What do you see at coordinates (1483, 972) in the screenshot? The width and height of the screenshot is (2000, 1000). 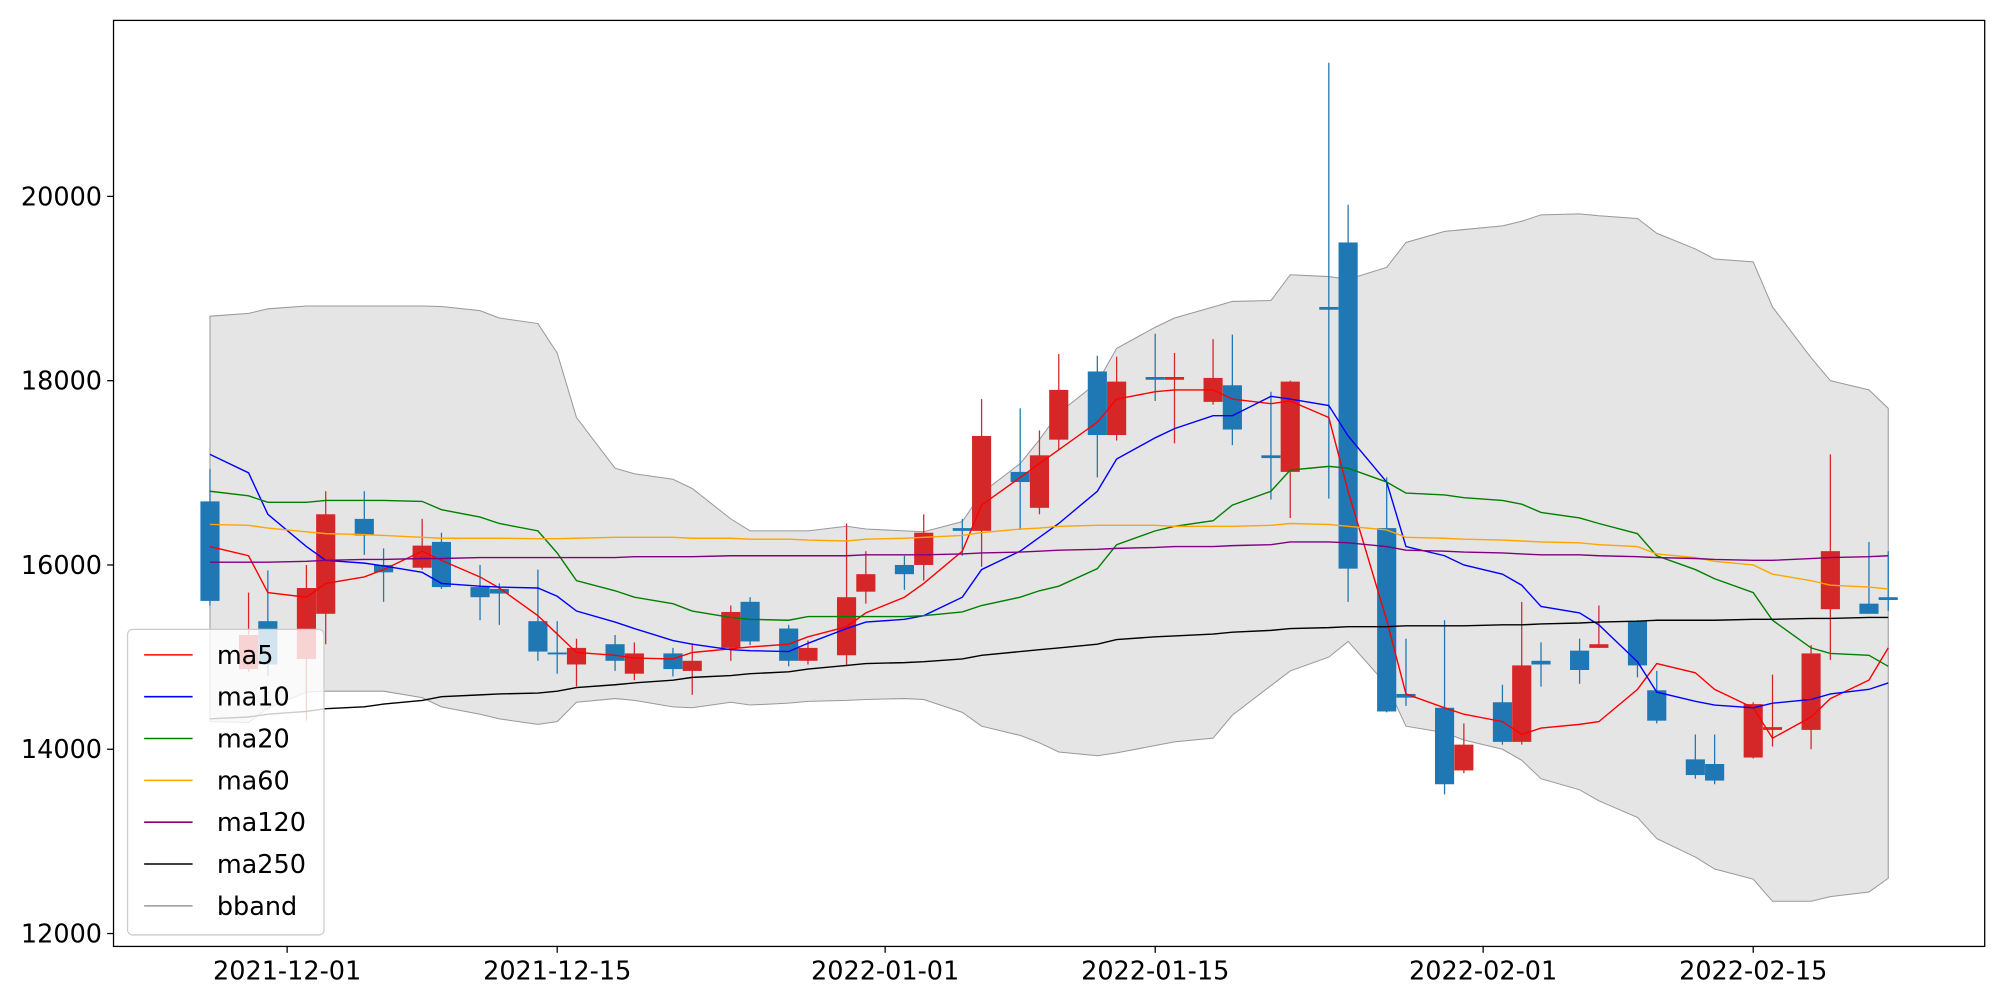 I see `x-tick-label: 2022-02-01` at bounding box center [1483, 972].